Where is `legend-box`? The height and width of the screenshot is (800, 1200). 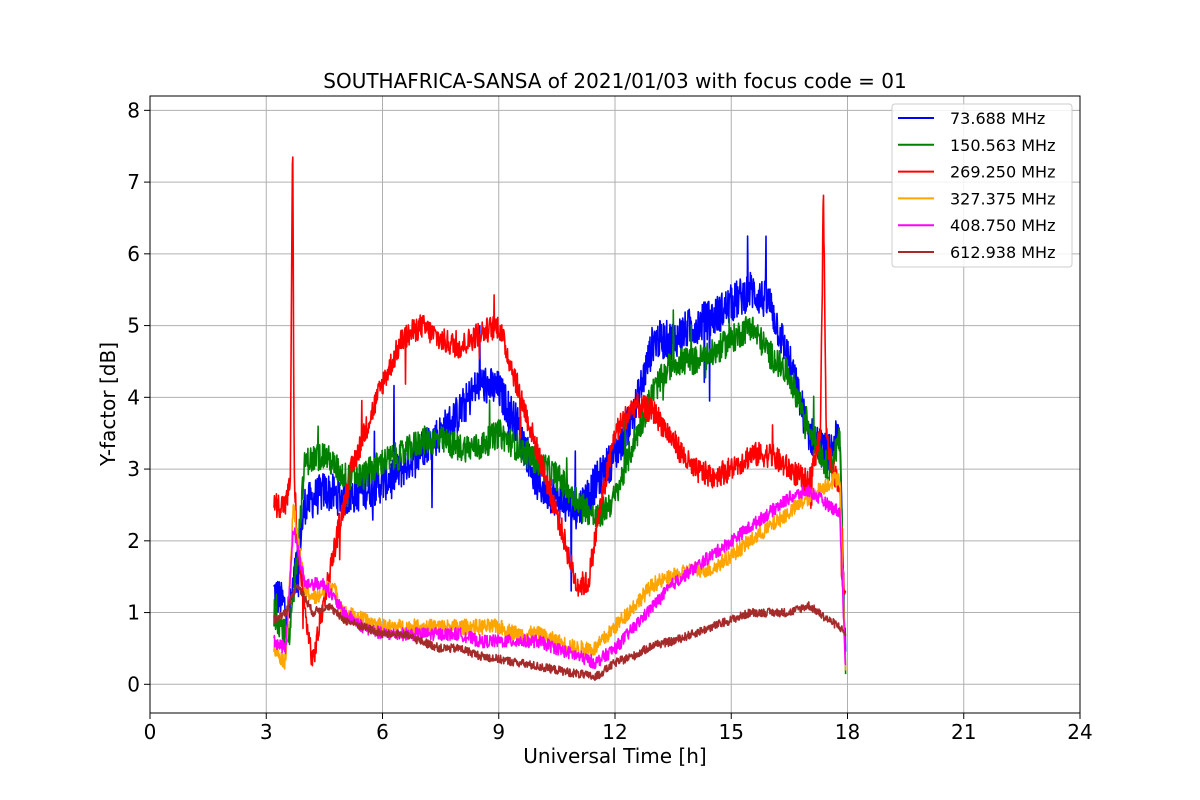 legend-box is located at coordinates (982, 185).